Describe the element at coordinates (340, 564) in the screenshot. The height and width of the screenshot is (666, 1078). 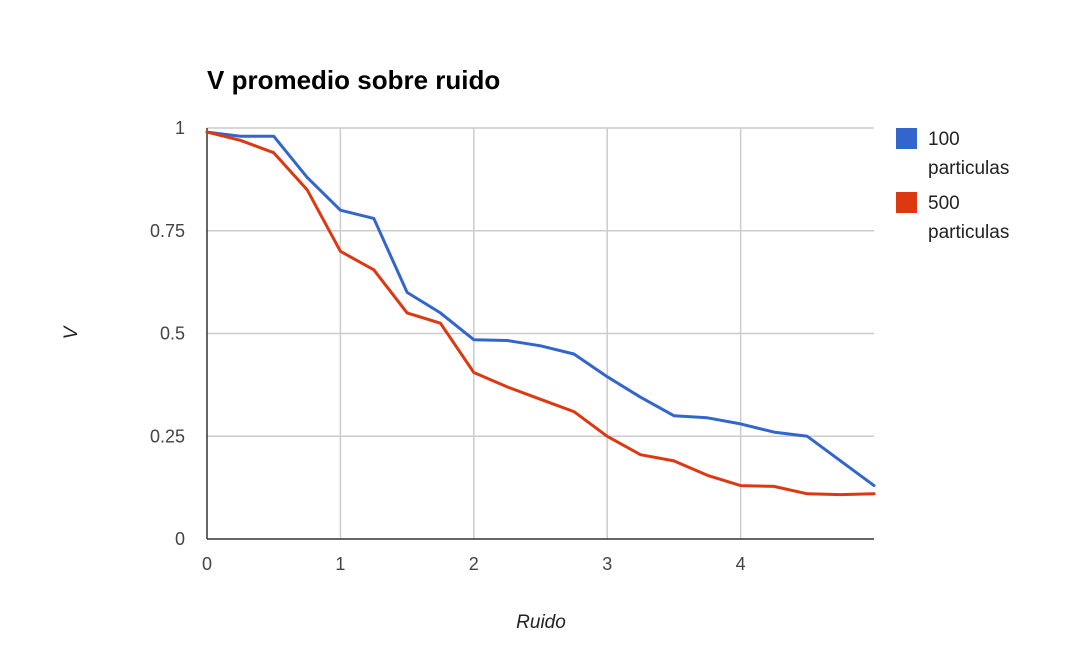
I see `x-tick-label: 1` at that location.